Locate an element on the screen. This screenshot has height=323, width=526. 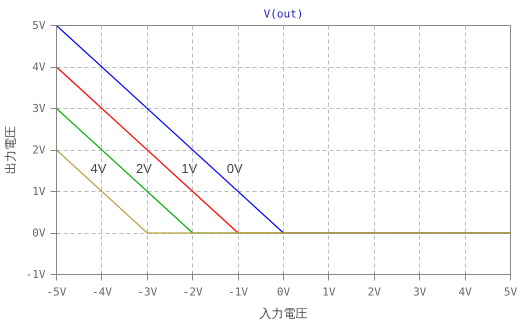
x-tick-label: -1V is located at coordinates (238, 292).